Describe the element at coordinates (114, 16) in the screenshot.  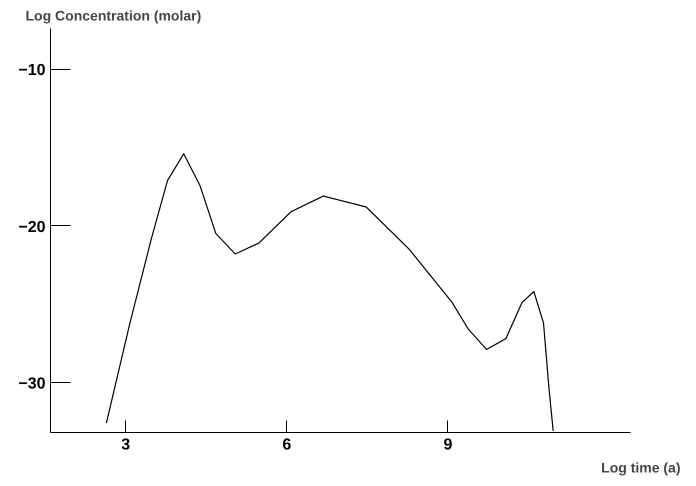
I see `y-axis-title: Log Concentration (molar)` at that location.